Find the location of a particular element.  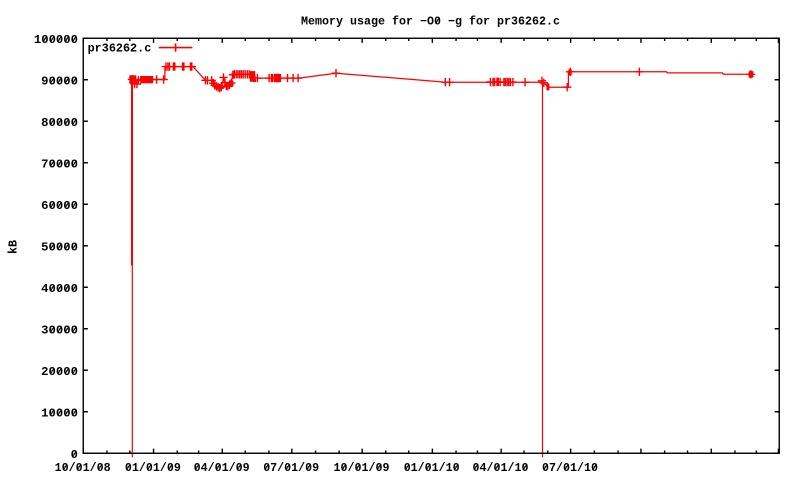

svg-text: pr36262.c is located at coordinates (120, 48).